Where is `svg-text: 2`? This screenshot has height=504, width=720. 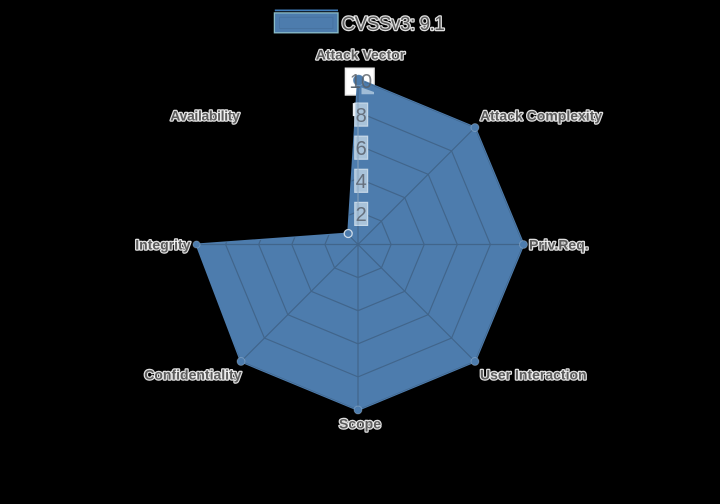 svg-text: 2 is located at coordinates (361, 215).